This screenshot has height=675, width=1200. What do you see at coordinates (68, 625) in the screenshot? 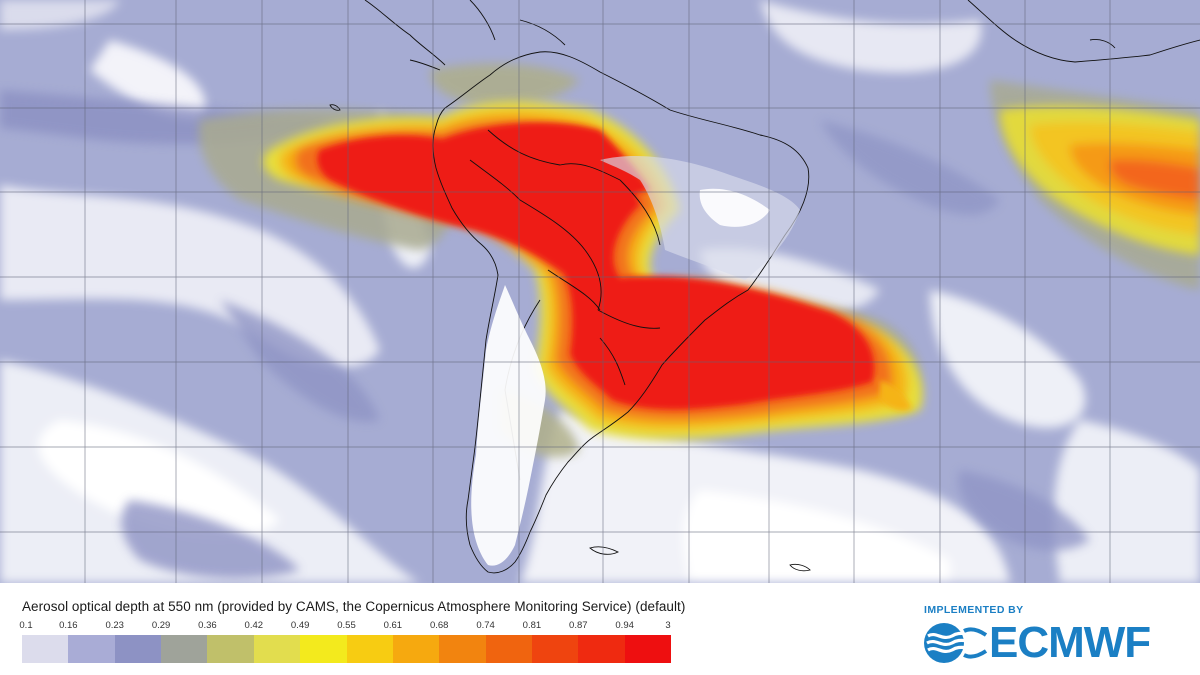
I see `legend-tick: 0.16` at bounding box center [68, 625].